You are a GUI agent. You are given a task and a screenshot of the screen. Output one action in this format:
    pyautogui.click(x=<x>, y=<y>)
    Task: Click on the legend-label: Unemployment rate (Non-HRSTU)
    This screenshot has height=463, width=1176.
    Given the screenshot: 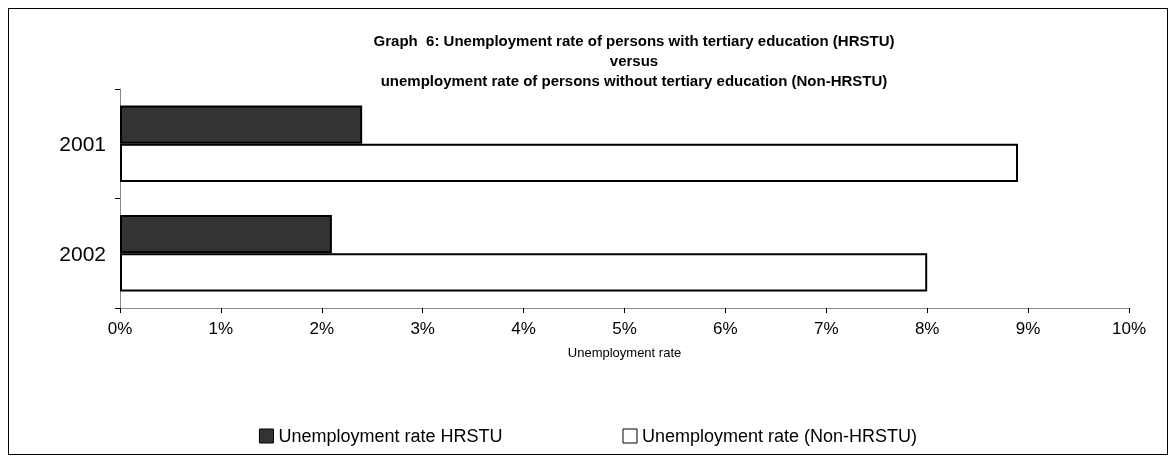 What is the action you would take?
    pyautogui.click(x=780, y=436)
    